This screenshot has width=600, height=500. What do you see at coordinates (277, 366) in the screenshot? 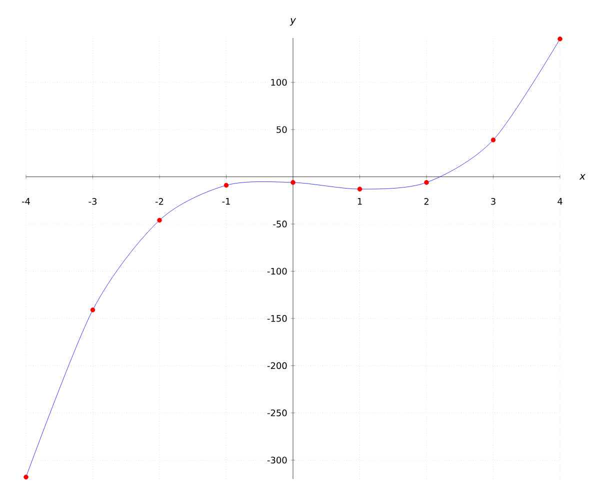
I see `y-tick-label: -200` at bounding box center [277, 366].